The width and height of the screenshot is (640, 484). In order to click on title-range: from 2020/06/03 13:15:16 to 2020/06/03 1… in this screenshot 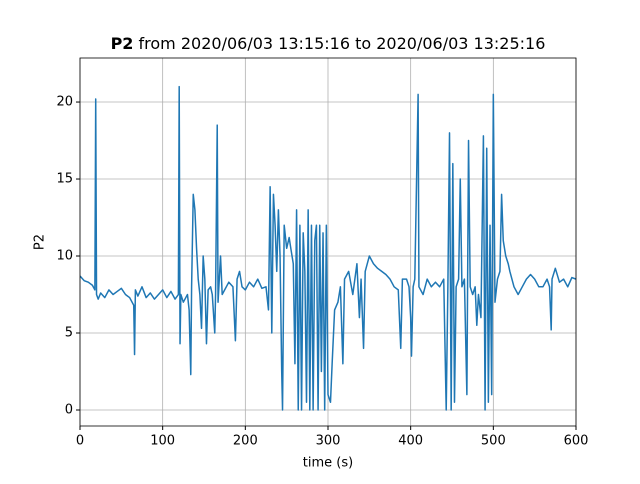, I will do `click(342, 43)`.